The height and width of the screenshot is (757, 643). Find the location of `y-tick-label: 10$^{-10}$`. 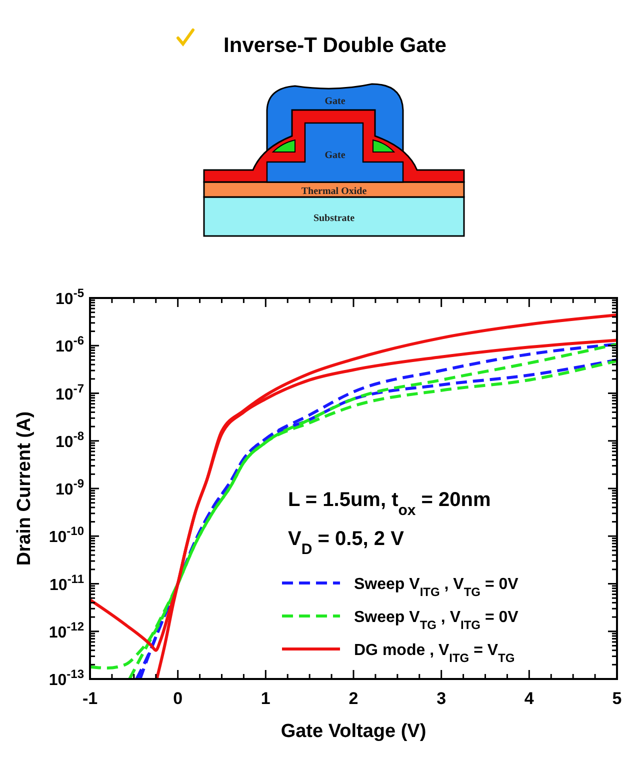

y-tick-label: 10$^{-10}$ is located at coordinates (66, 535).